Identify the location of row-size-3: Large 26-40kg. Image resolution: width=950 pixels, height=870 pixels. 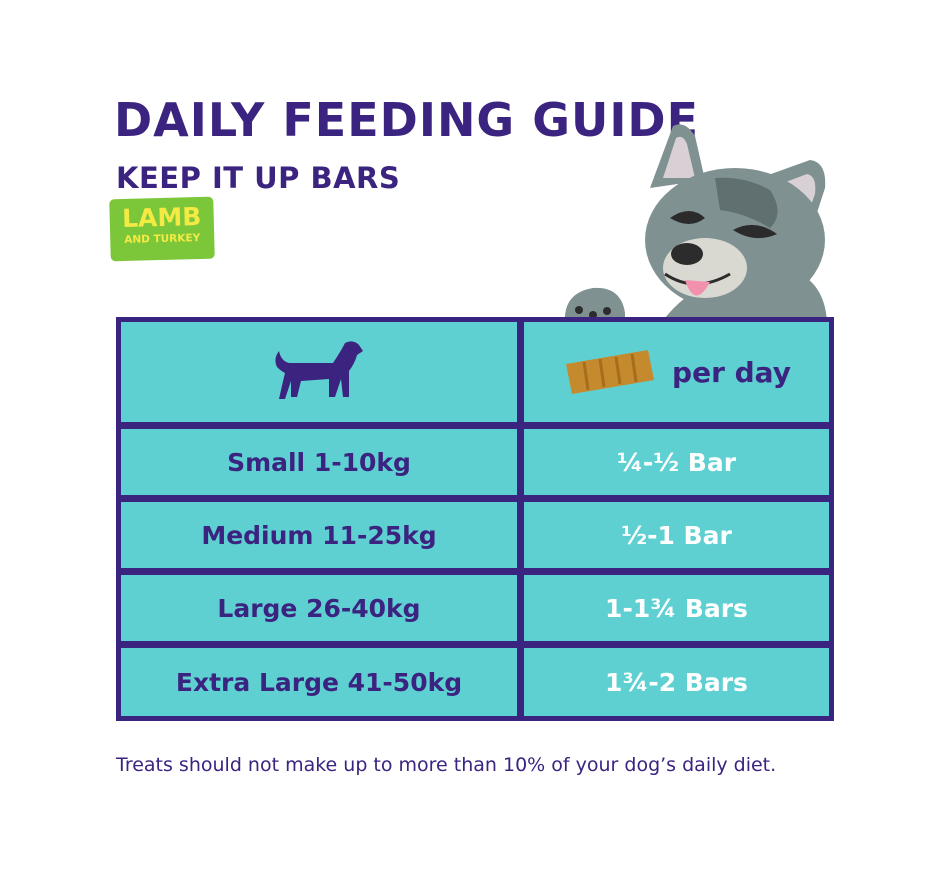
(319, 608).